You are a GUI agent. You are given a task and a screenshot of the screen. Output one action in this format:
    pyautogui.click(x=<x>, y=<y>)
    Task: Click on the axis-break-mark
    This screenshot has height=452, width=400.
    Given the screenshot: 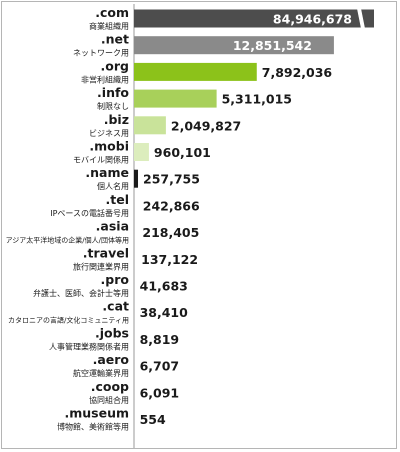 What is the action you would take?
    pyautogui.click(x=361, y=18)
    